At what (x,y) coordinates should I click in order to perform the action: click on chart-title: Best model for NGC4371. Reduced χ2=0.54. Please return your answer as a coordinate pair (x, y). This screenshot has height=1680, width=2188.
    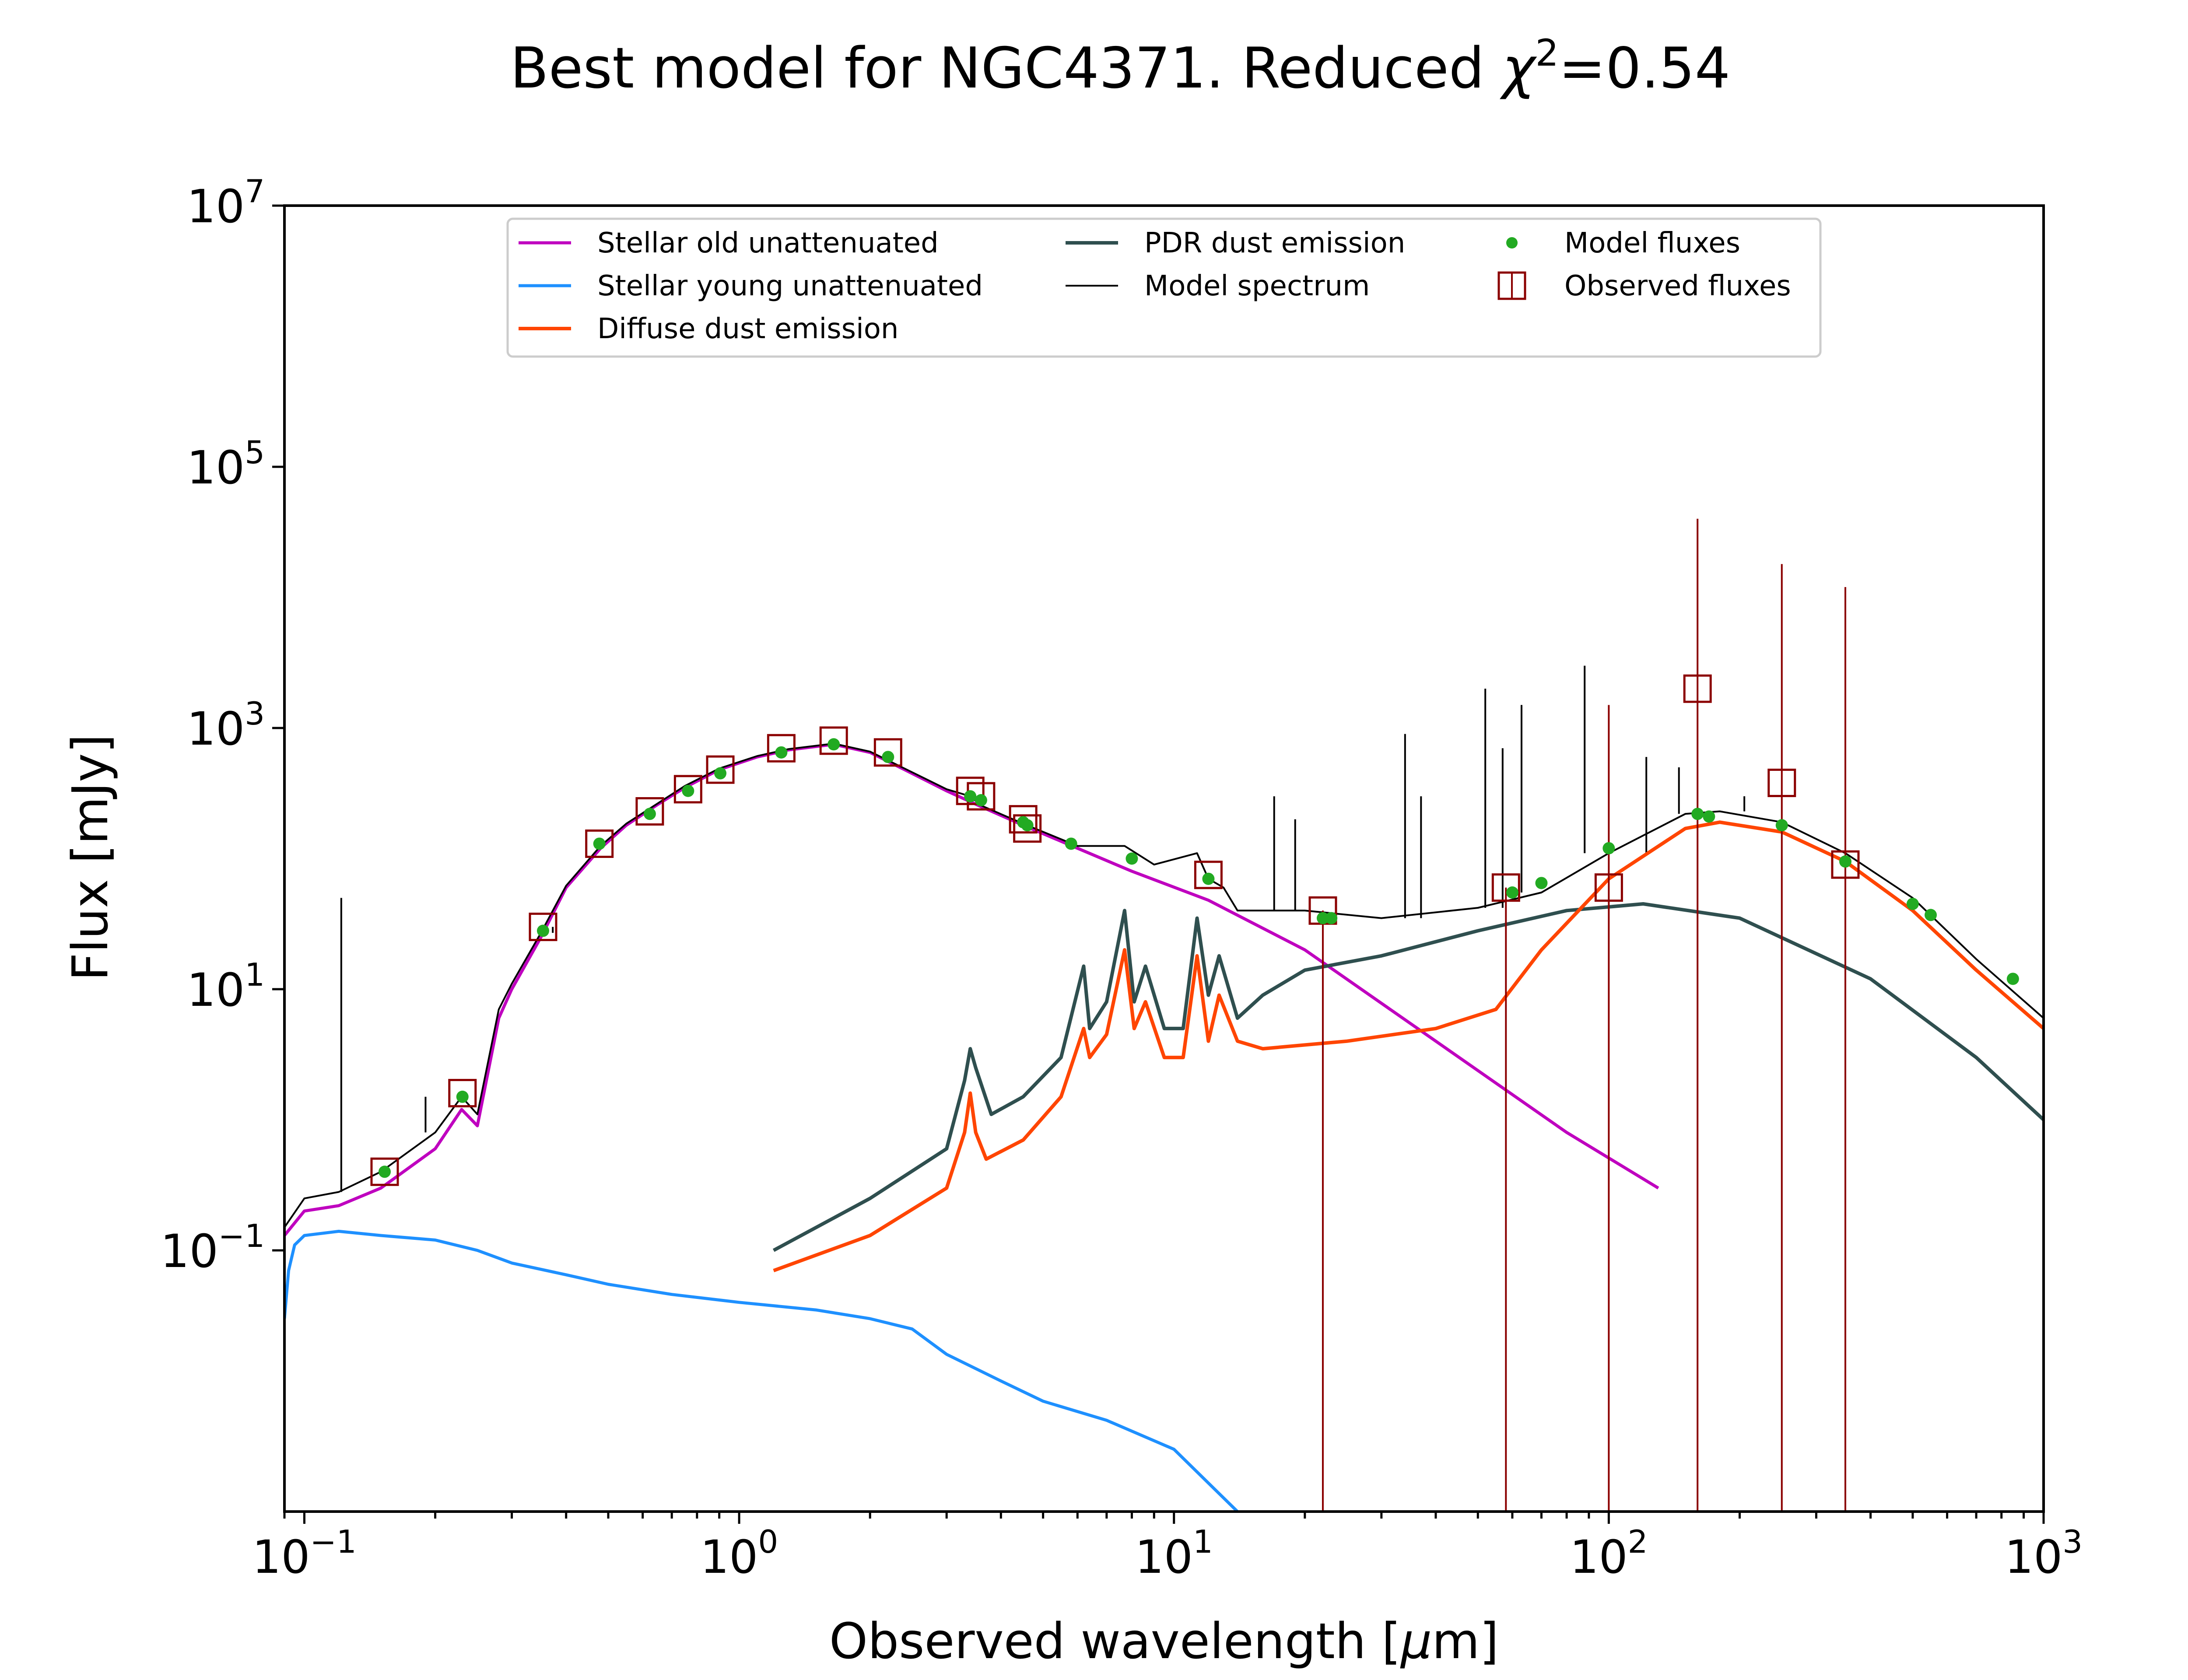
    Looking at the image, I should click on (1120, 66).